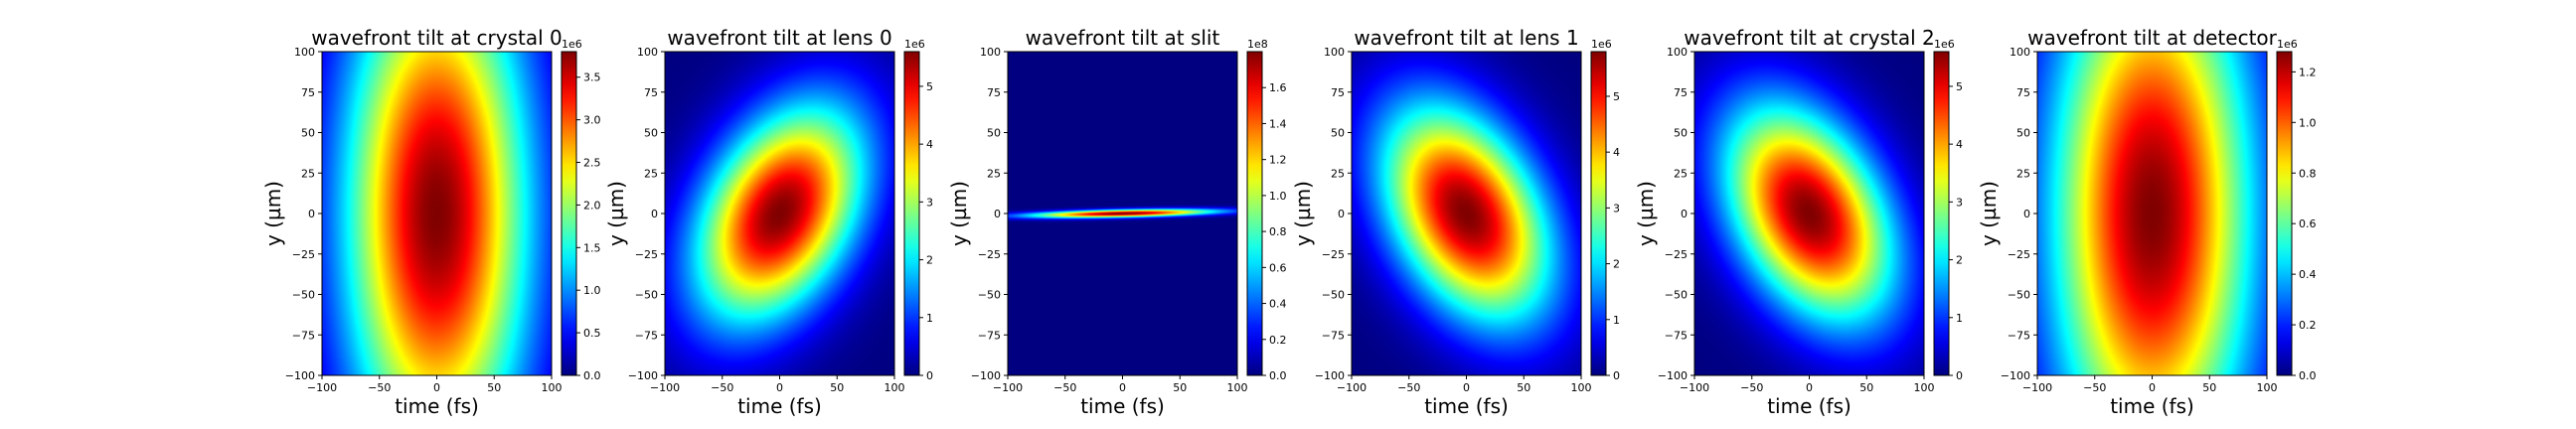 The height and width of the screenshot is (429, 2576). What do you see at coordinates (2308, 274) in the screenshot?
I see `colorbar-tick-label: 0.4` at bounding box center [2308, 274].